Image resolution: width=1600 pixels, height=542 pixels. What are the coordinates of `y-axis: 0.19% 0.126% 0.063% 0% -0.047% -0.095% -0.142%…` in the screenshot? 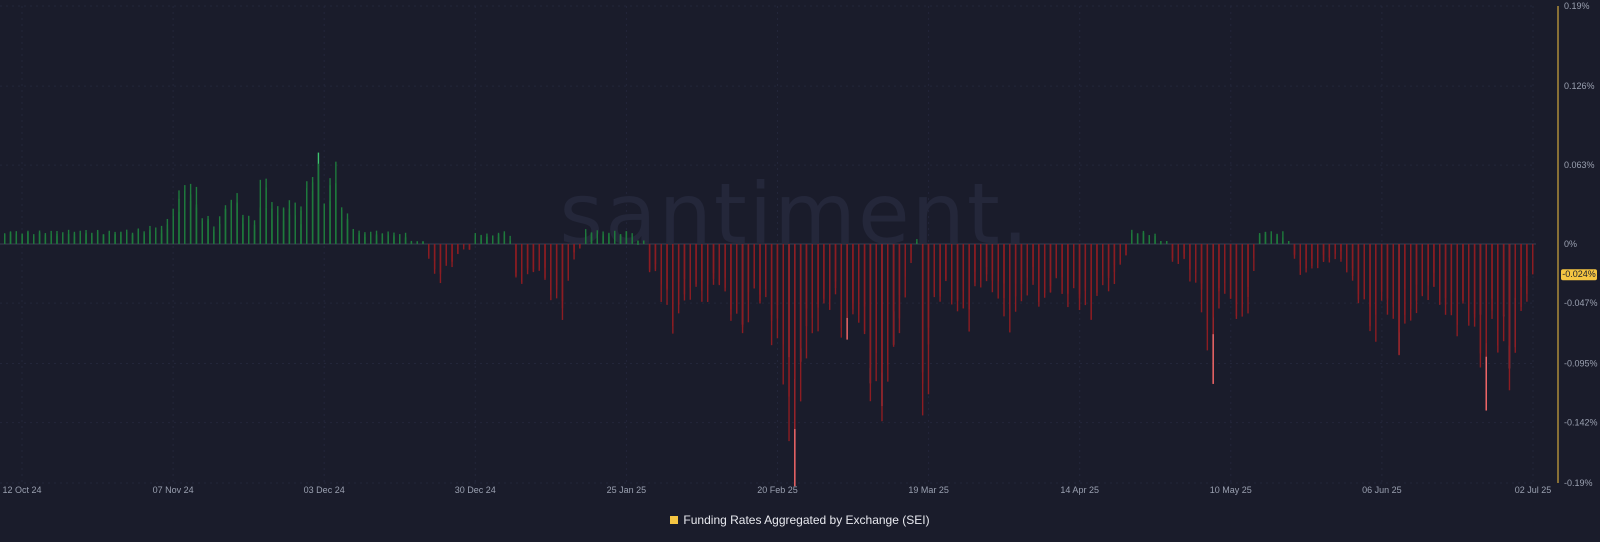 It's located at (1581, 244).